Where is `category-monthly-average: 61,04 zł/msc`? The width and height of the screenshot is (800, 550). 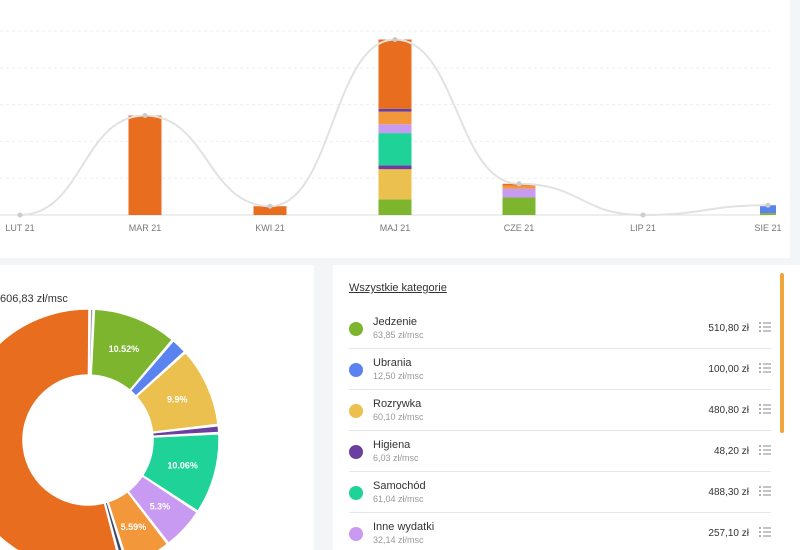
category-monthly-average: 61,04 zł/msc is located at coordinates (398, 499).